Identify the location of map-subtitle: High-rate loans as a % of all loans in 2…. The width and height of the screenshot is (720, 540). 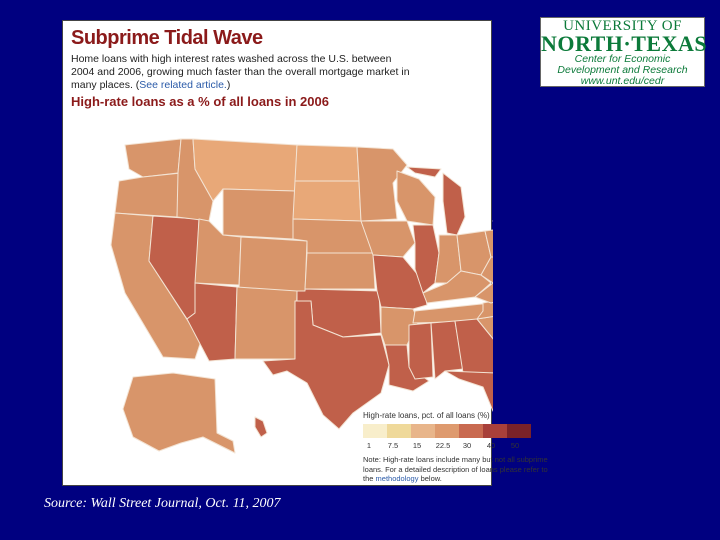
(200, 101).